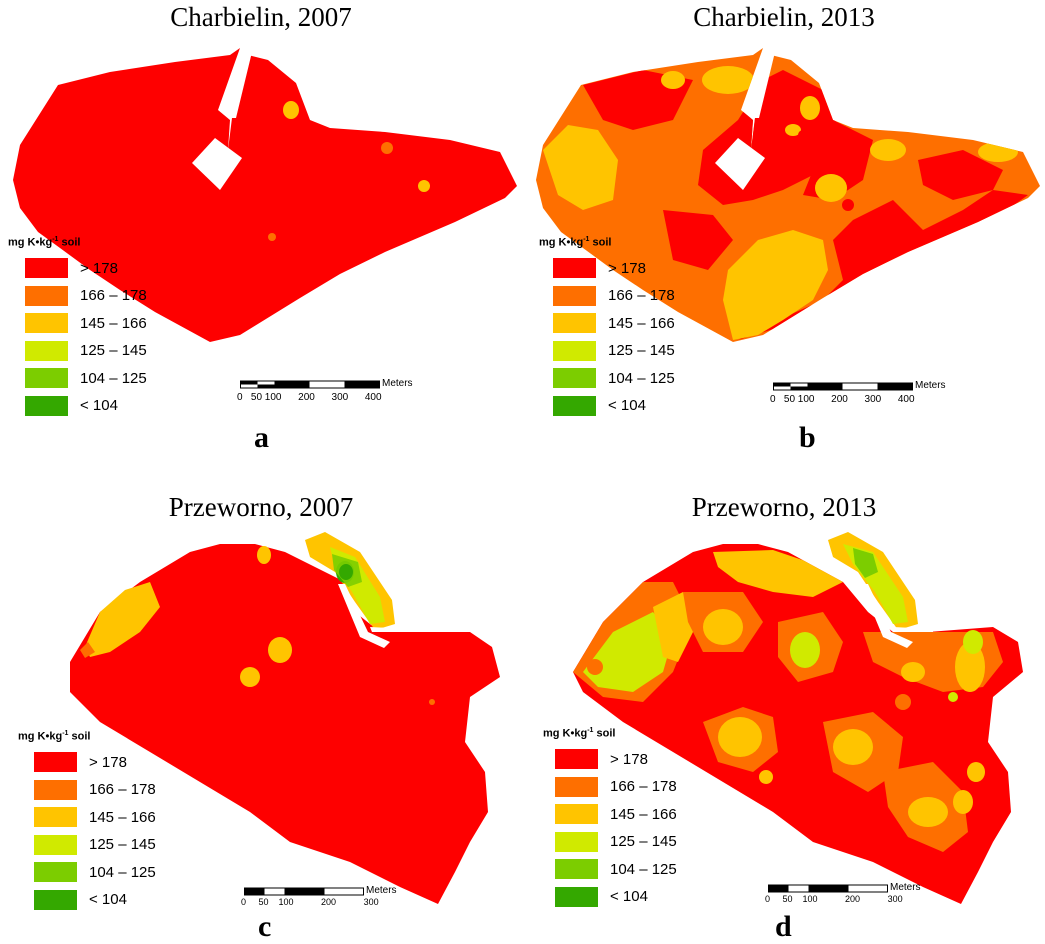 Image resolution: width=1045 pixels, height=944 pixels. I want to click on panel-letter: b, so click(807, 437).